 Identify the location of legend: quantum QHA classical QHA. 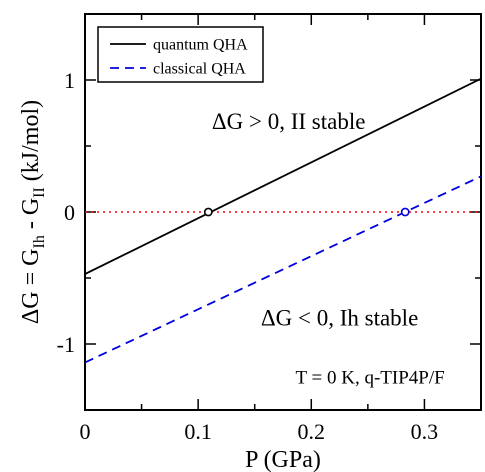
(180, 54).